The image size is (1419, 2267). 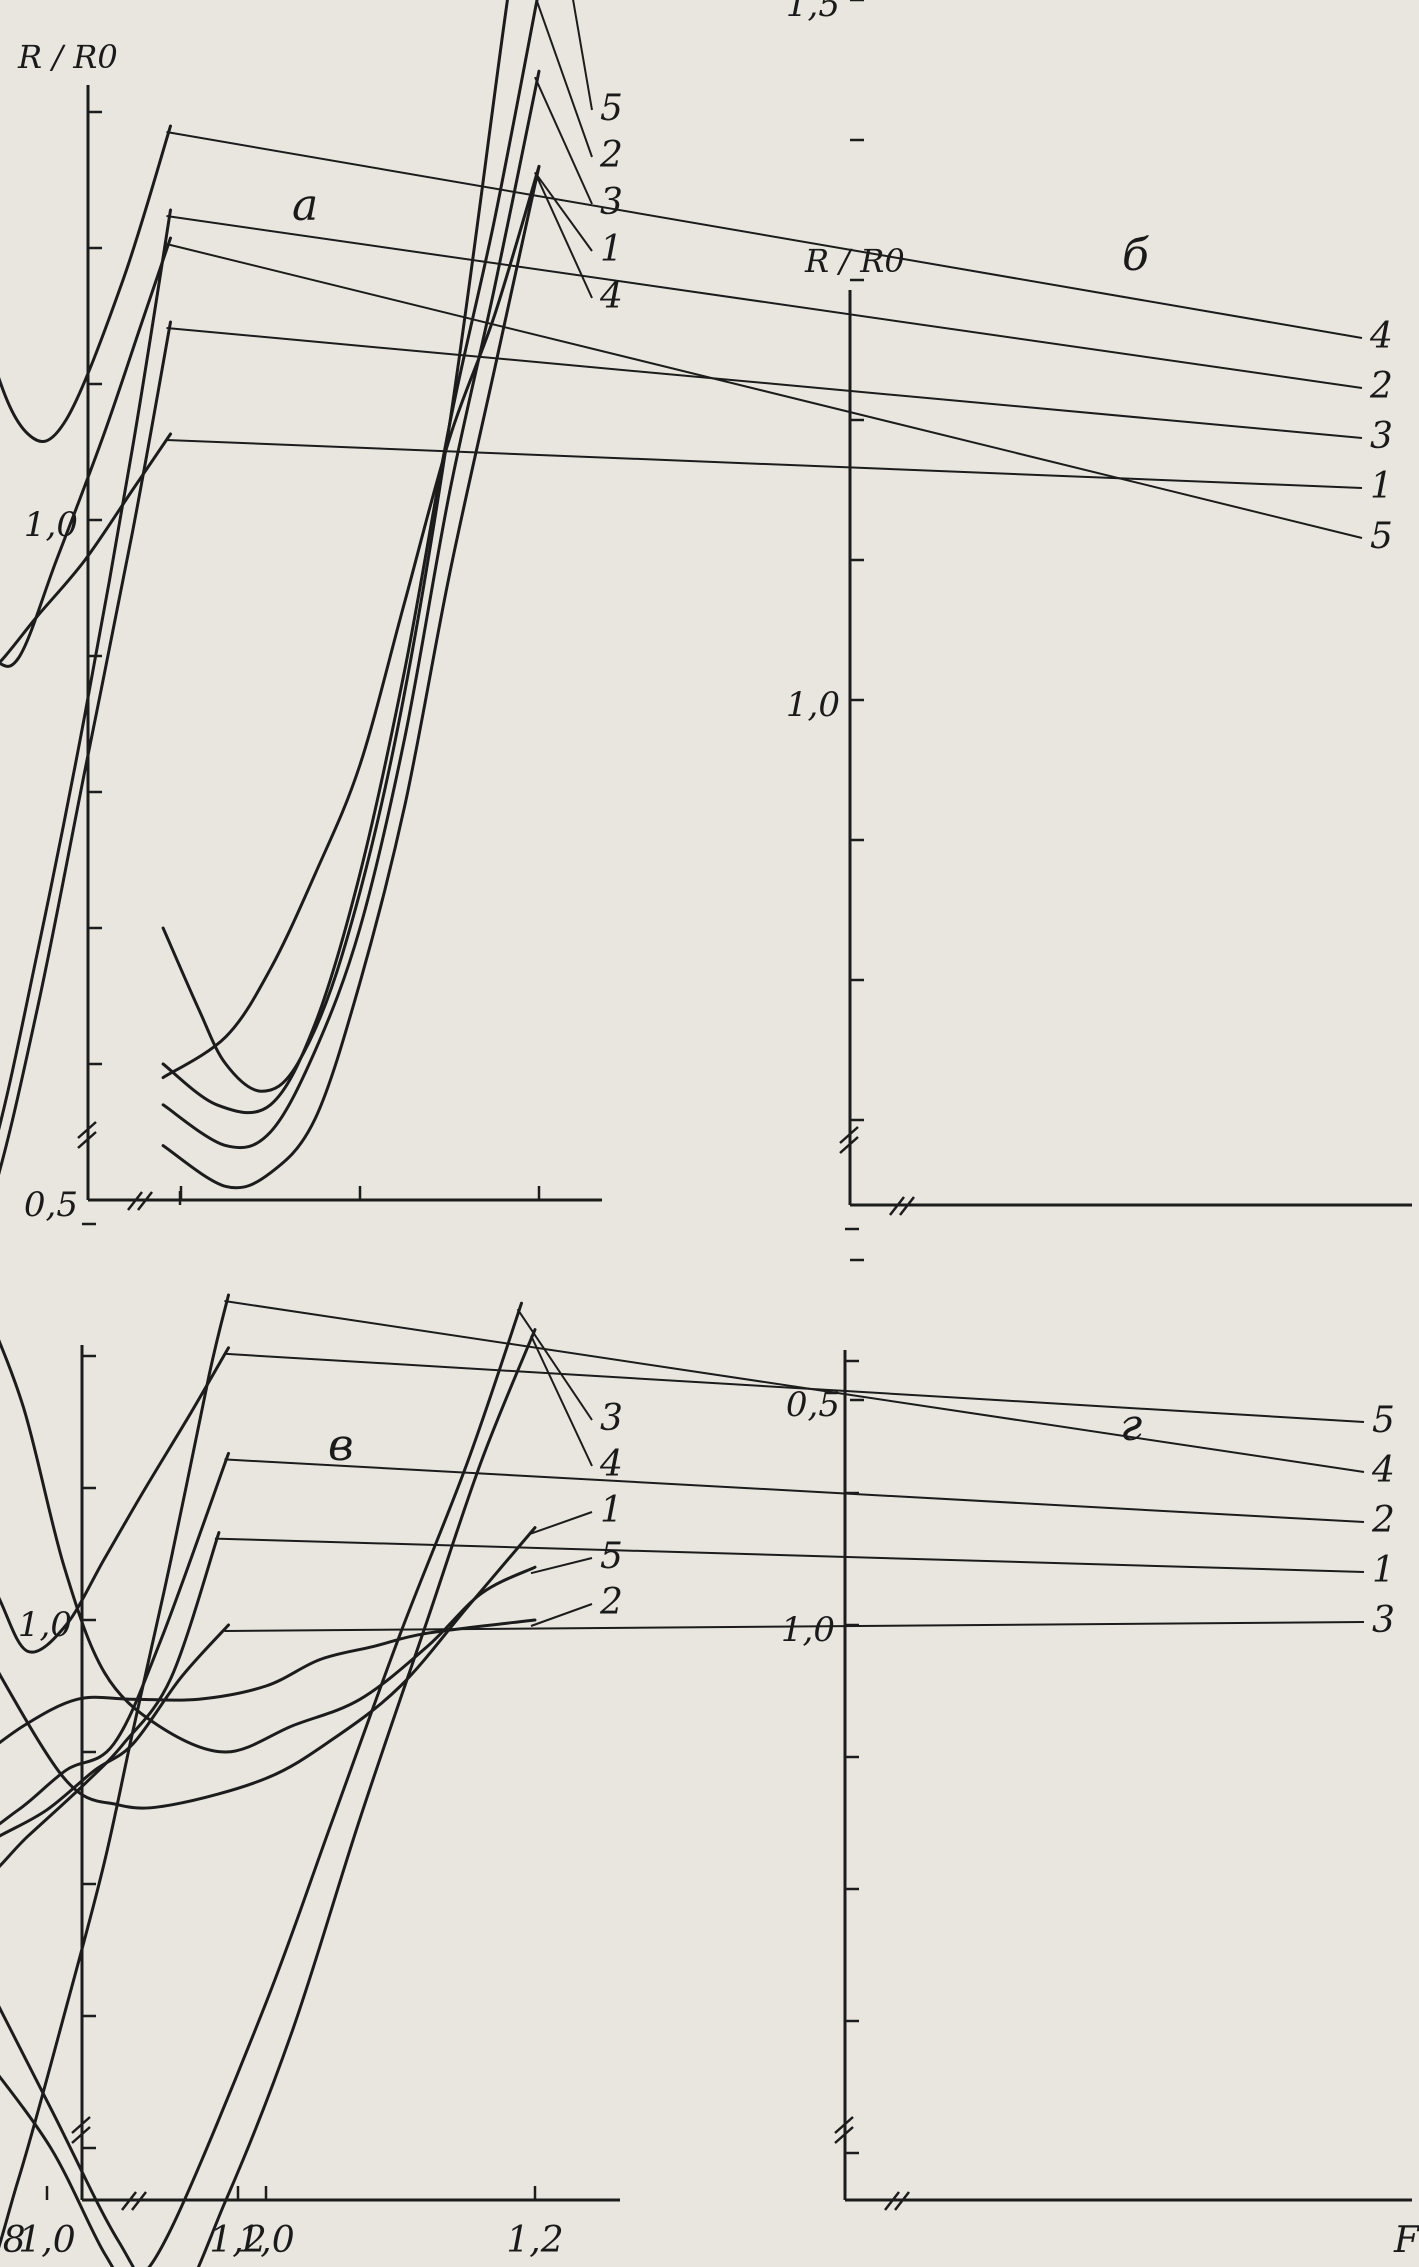 I want to click on y-tick-label: 1,5, so click(x=813, y=12).